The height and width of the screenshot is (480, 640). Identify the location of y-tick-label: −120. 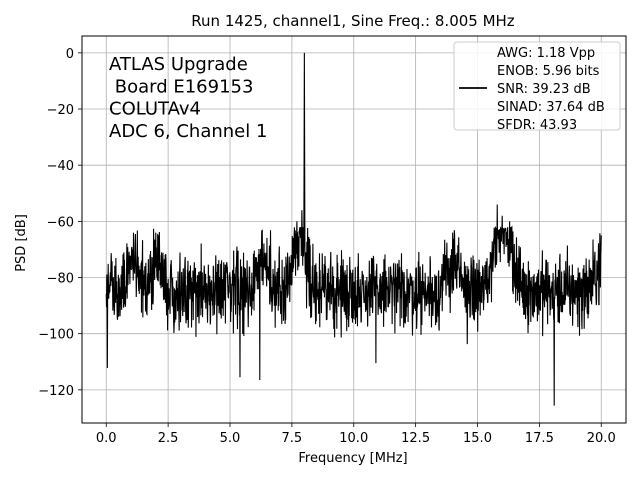
(56, 391).